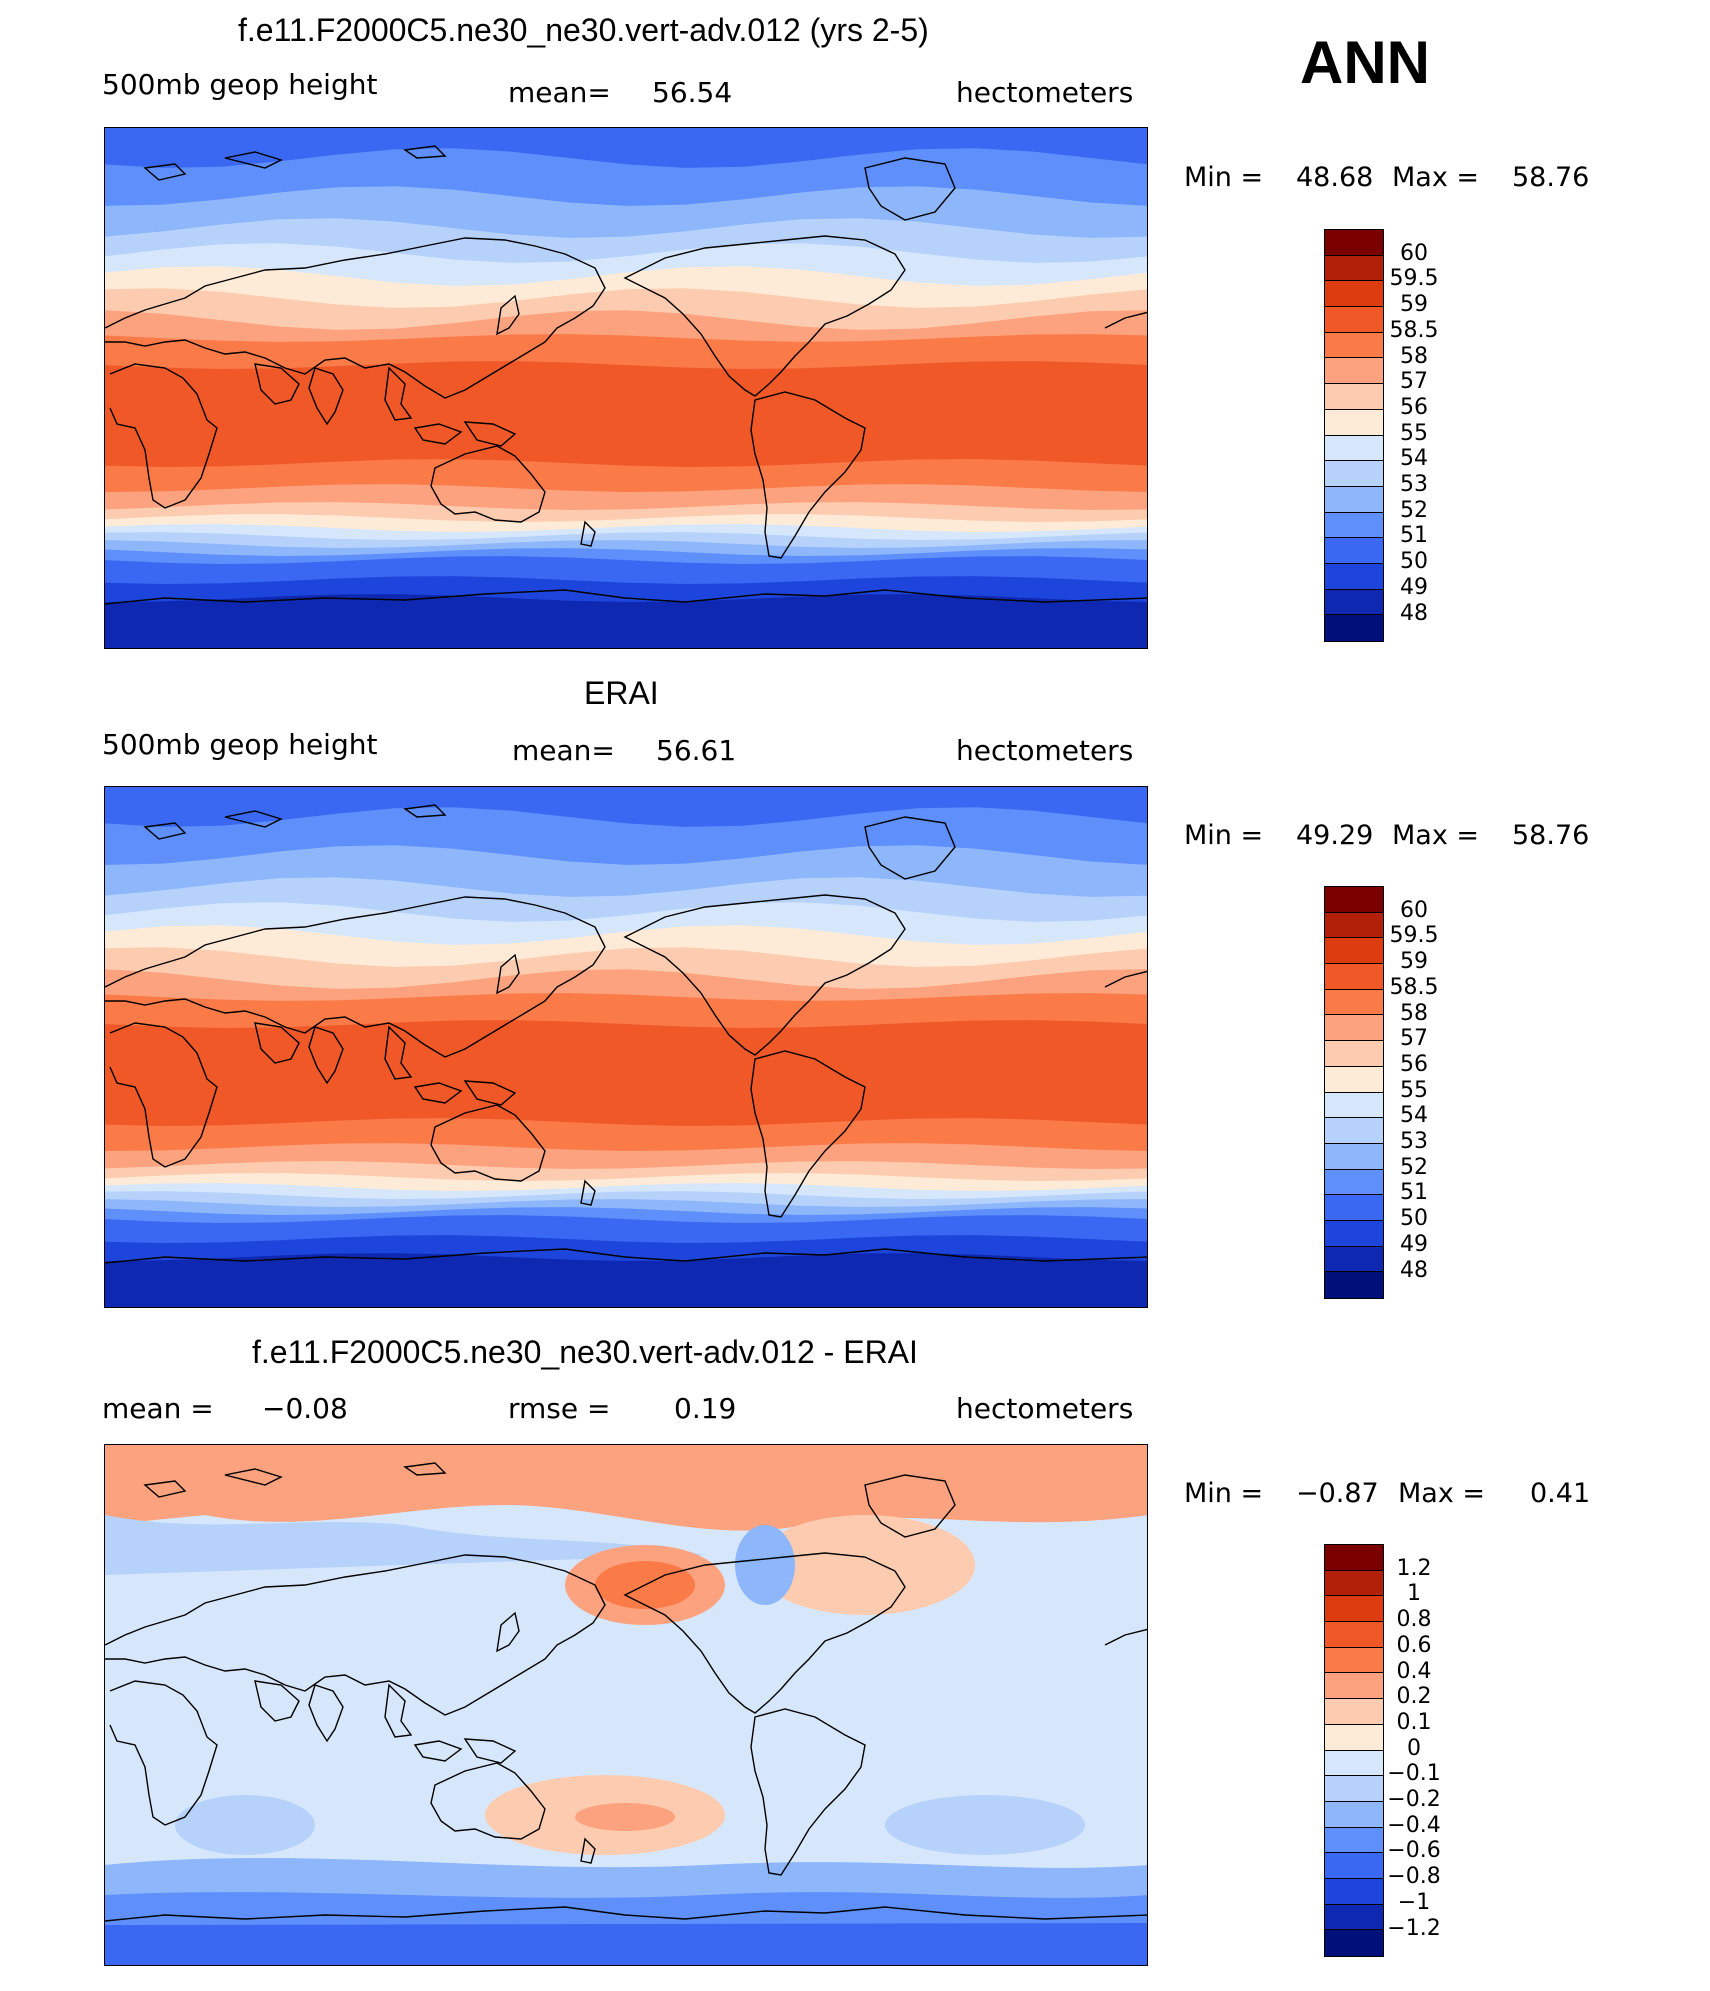  Describe the element at coordinates (1414, 1902) in the screenshot. I see `colorbar-label: −1` at that location.